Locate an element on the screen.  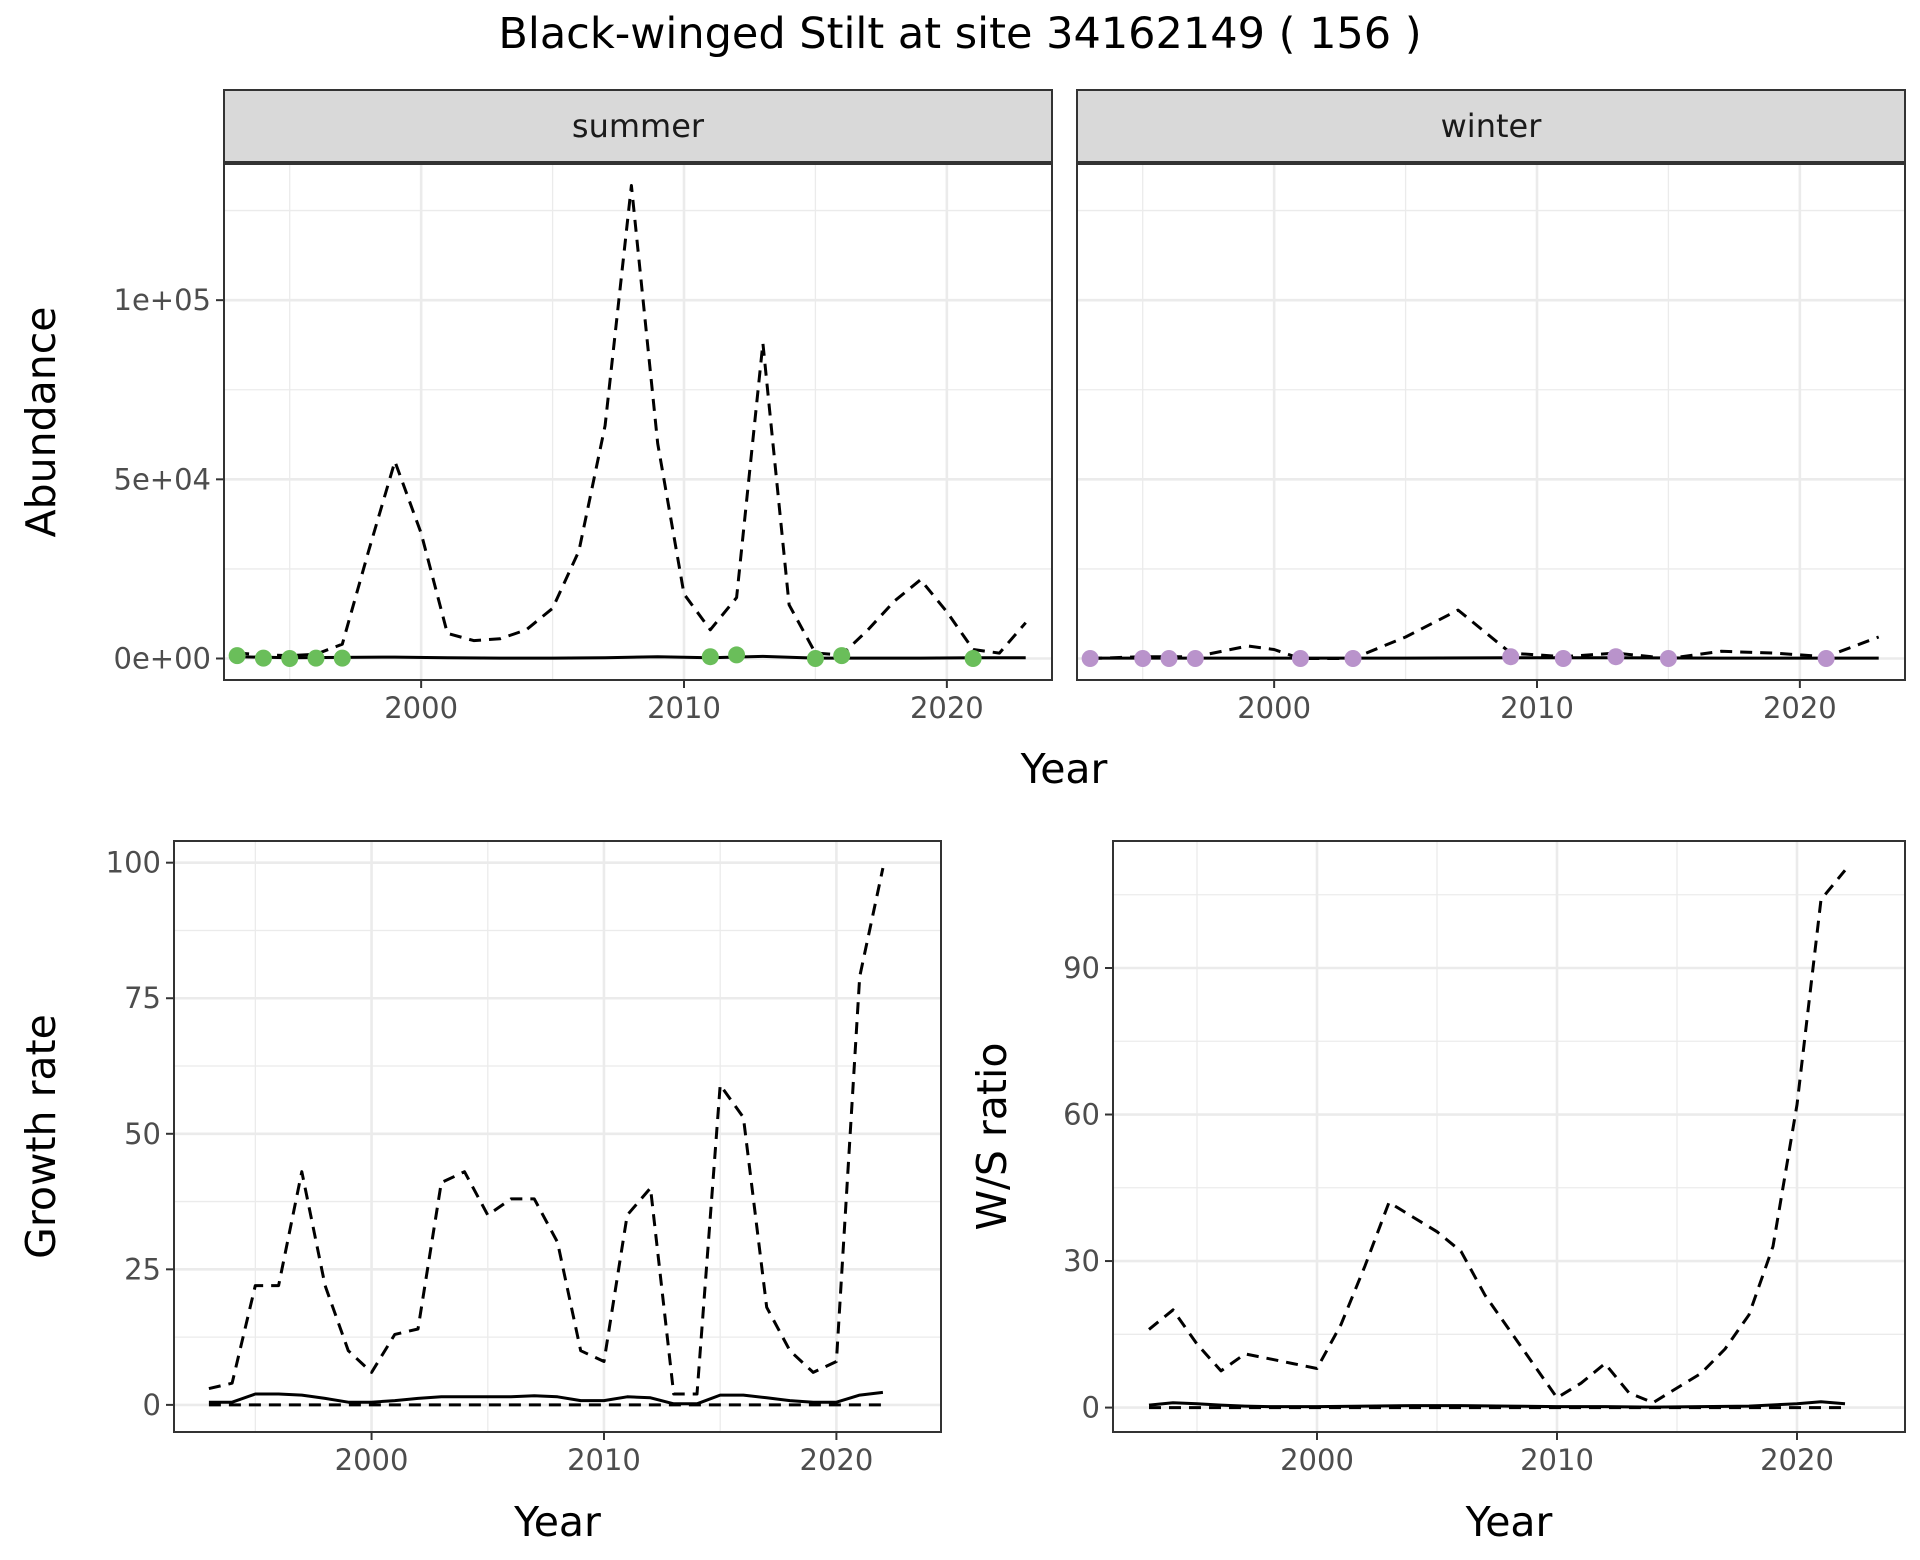
panel-1-border is located at coordinates (638, 422).